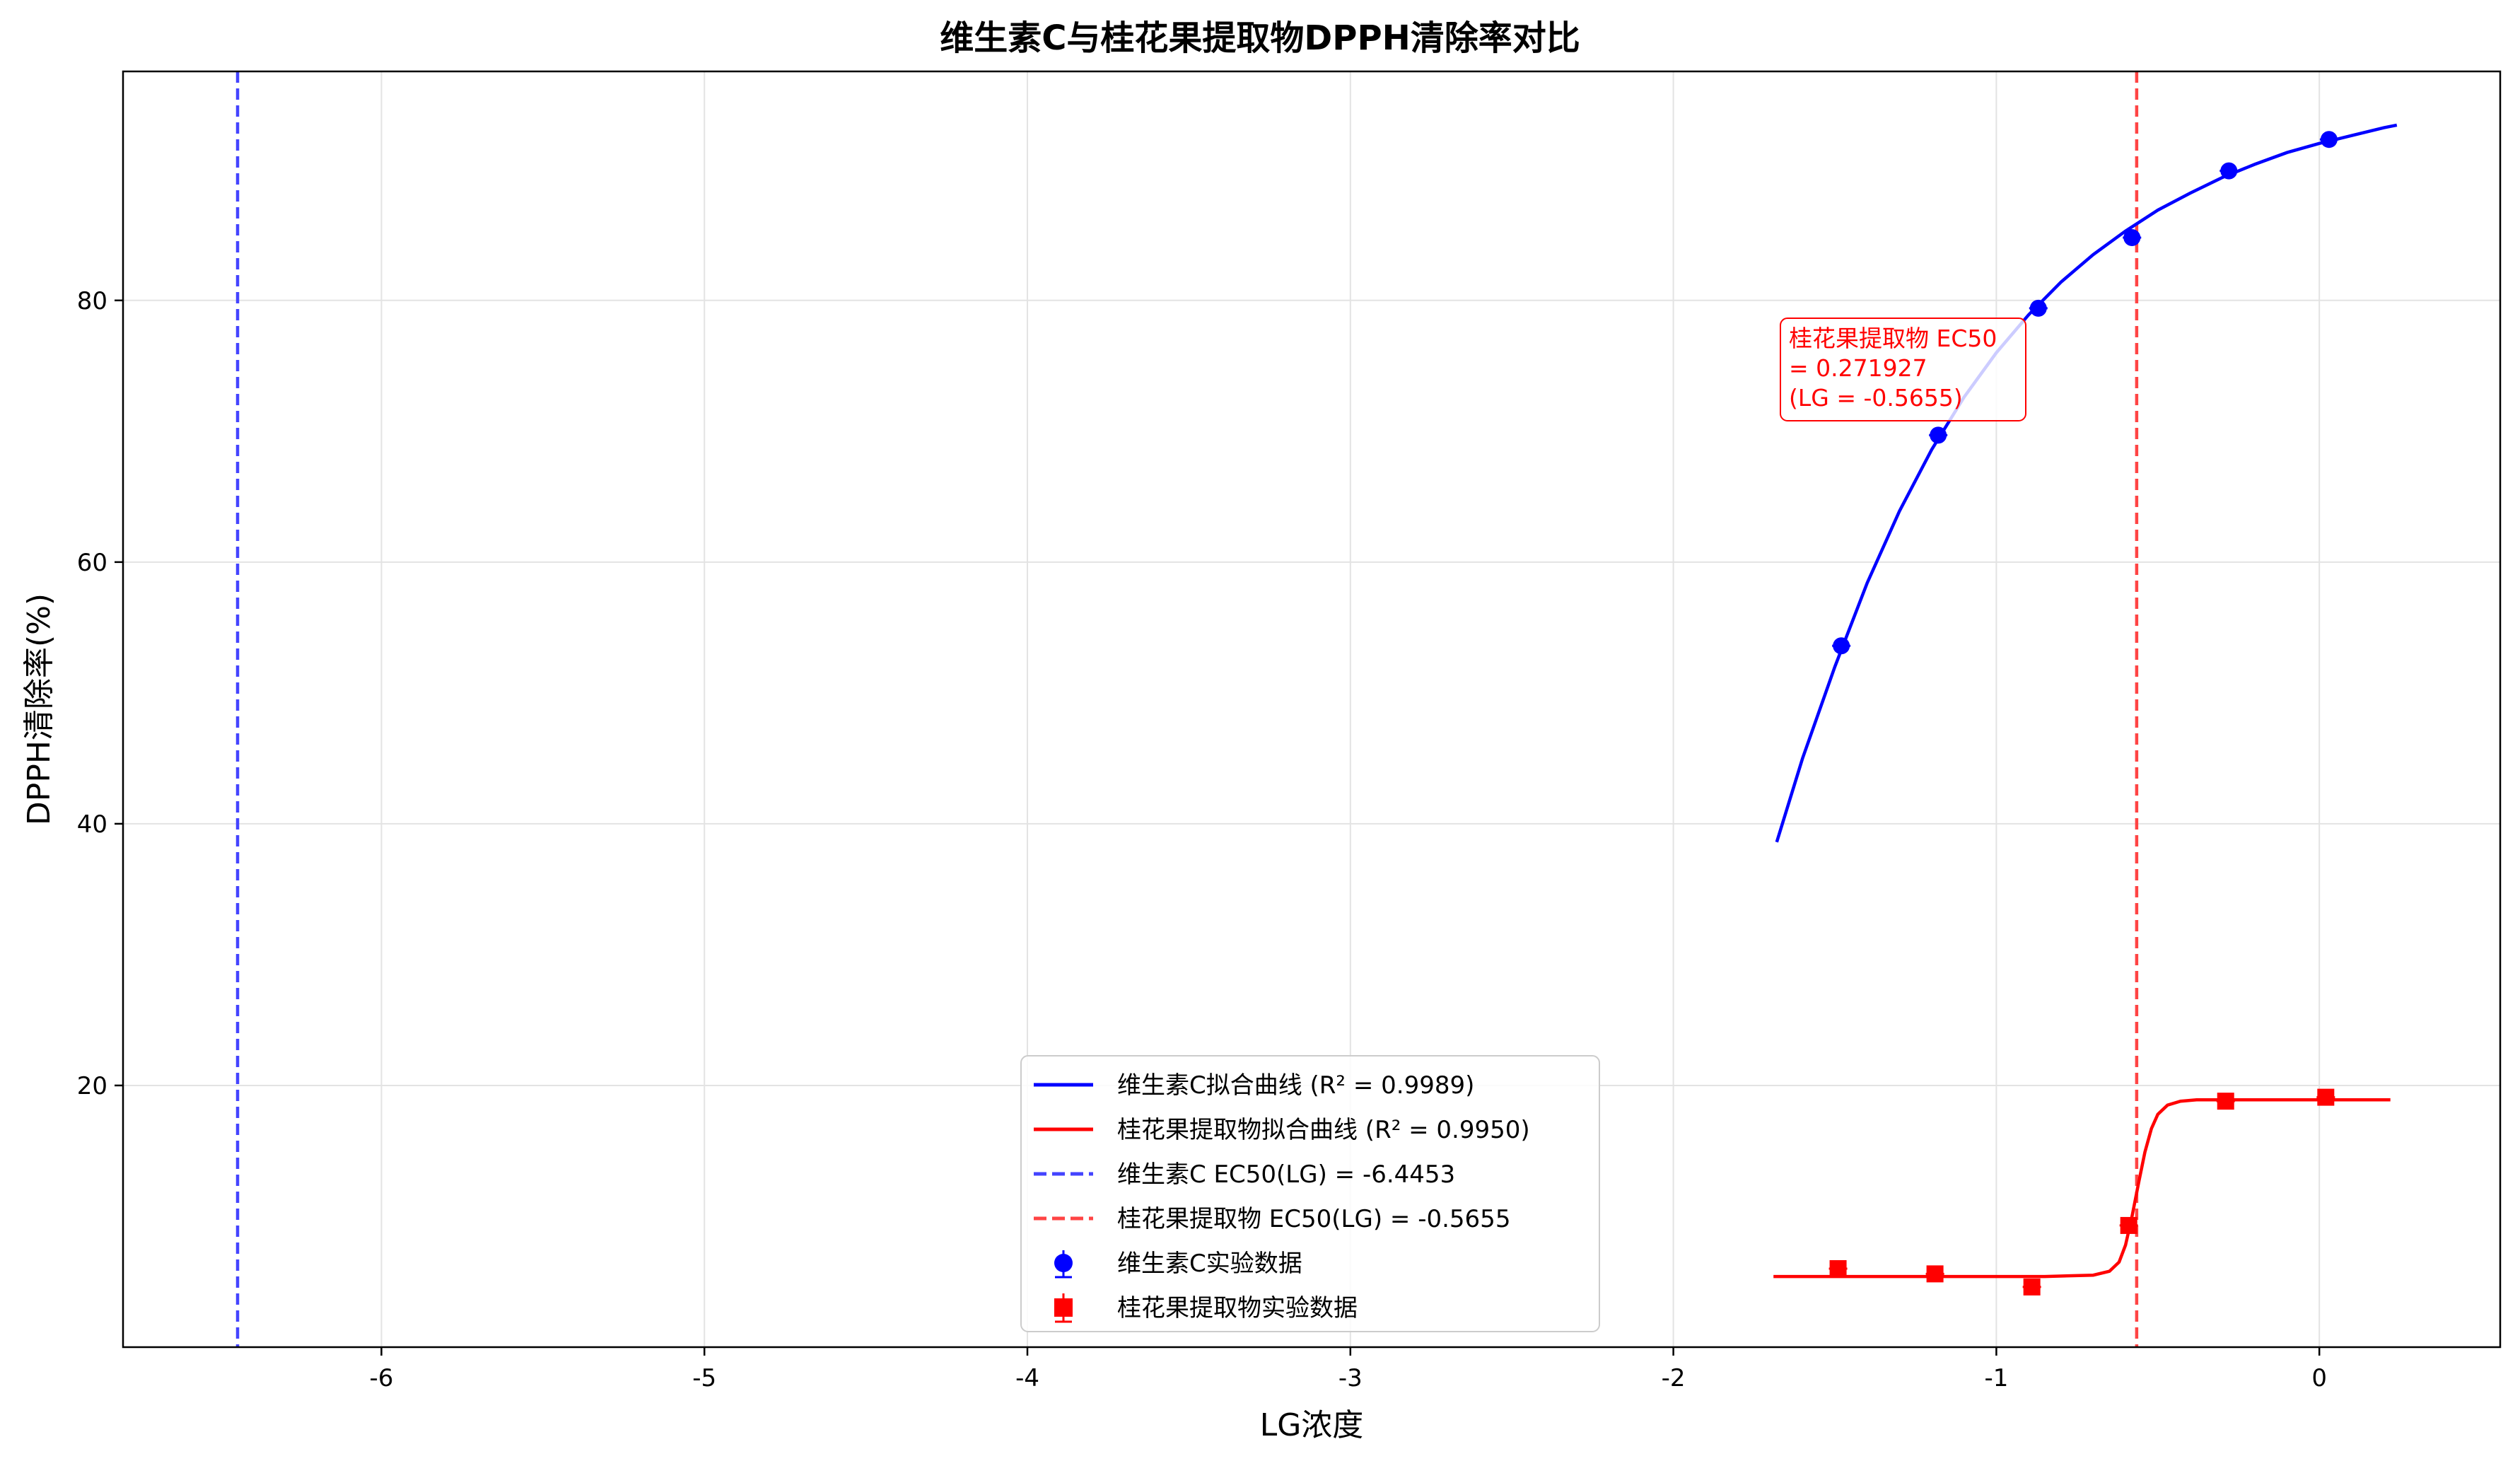 The height and width of the screenshot is (1461, 2520). I want to click on x-axis-label: LG浓度, so click(1312, 1425).